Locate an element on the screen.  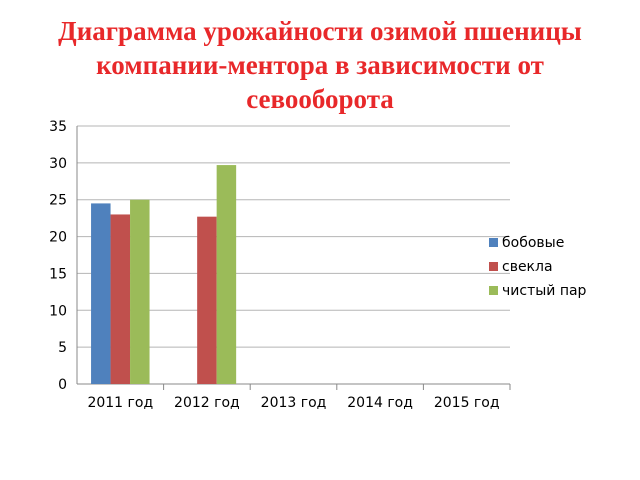
y-tick-label: 0 is located at coordinates (62, 385).